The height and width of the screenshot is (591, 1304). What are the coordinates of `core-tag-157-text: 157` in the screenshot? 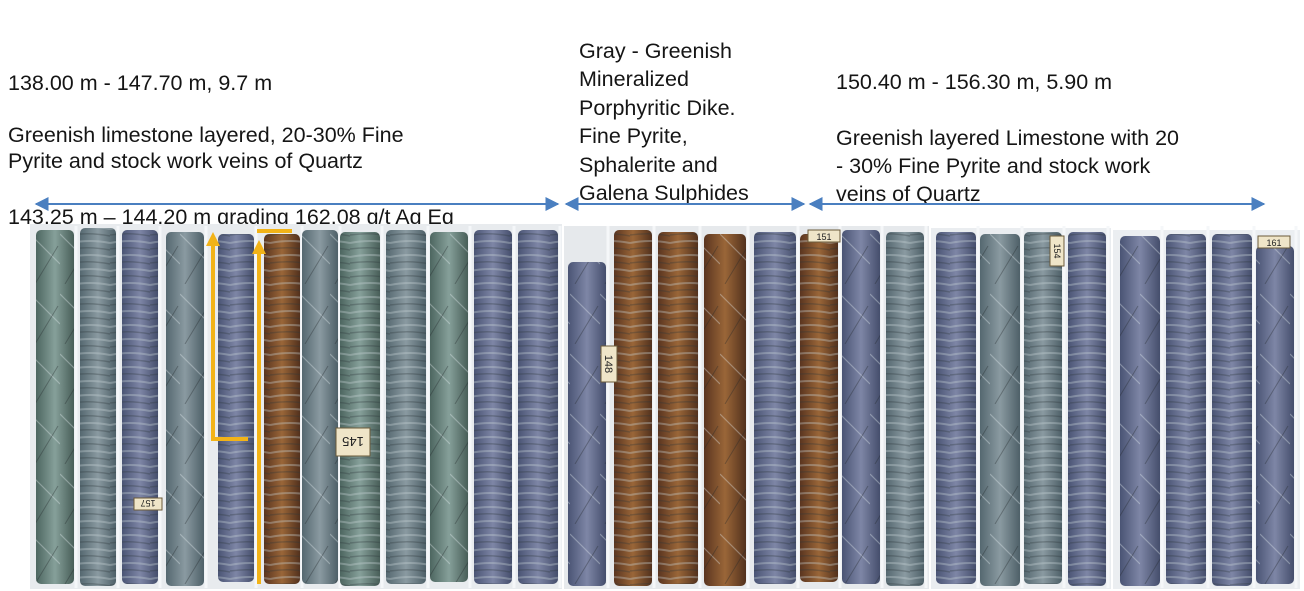 It's located at (147, 503).